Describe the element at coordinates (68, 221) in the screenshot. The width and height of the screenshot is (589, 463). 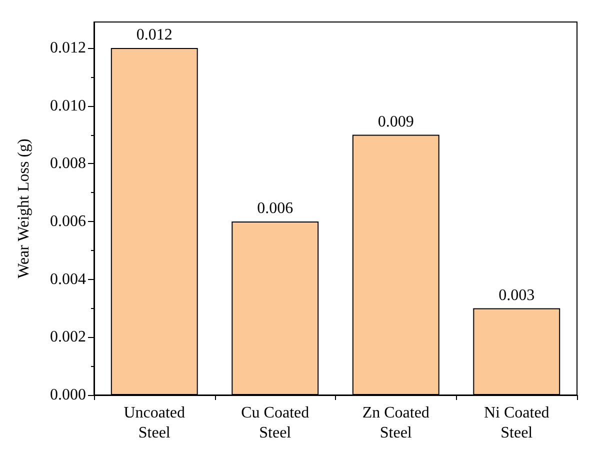
I see `y-tick-label: 0.006` at that location.